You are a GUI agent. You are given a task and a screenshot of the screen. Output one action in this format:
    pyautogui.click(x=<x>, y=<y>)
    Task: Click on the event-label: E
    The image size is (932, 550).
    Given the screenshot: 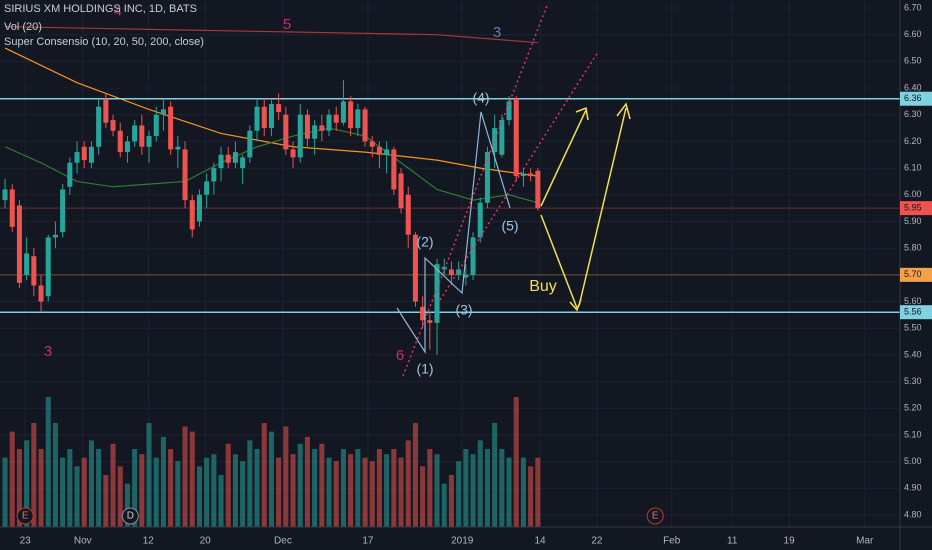 What is the action you would take?
    pyautogui.click(x=25, y=516)
    